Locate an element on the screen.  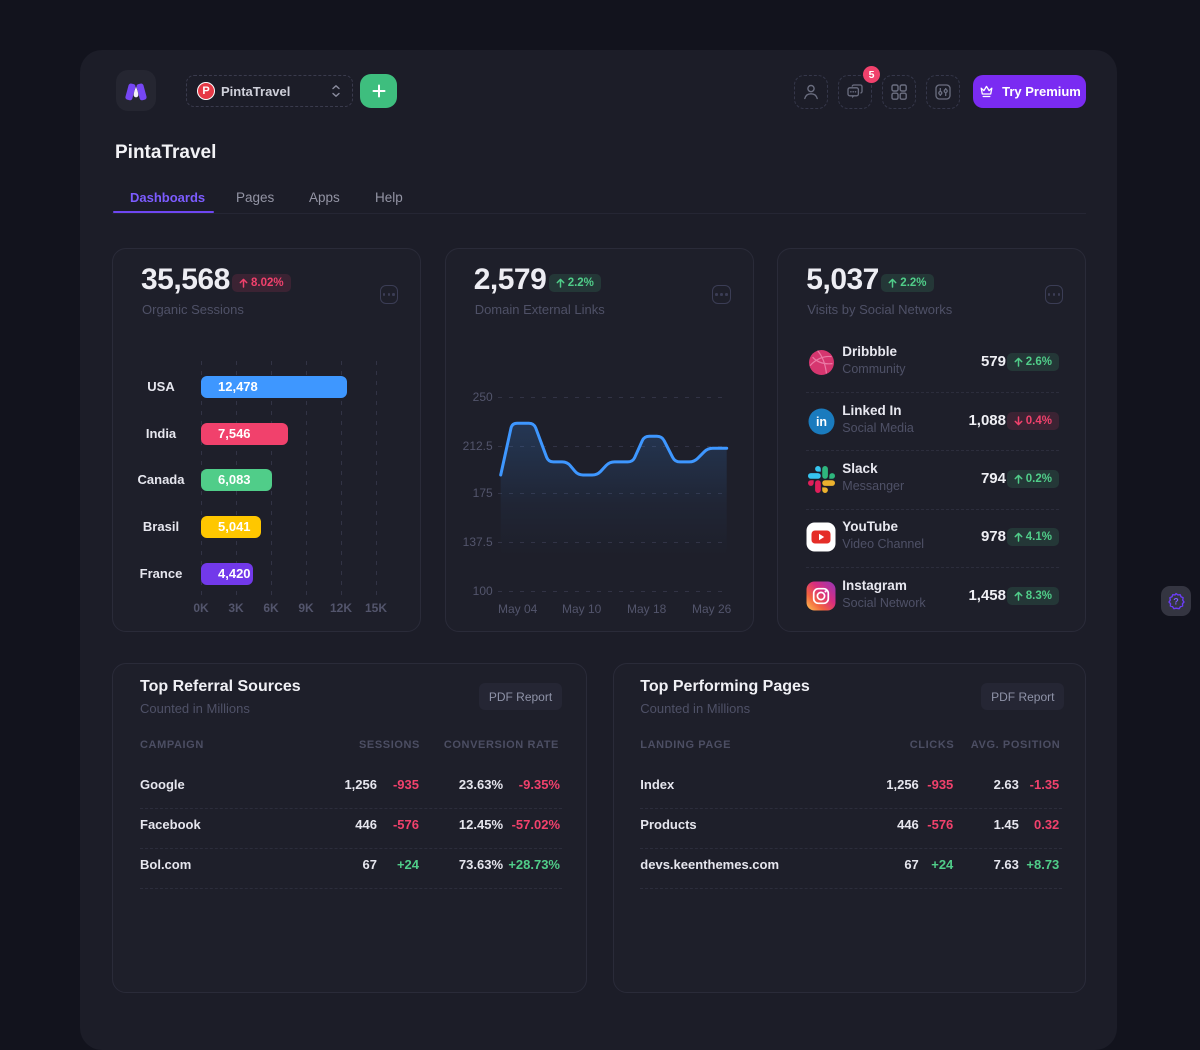
svg-text: in is located at coordinates (821, 422).